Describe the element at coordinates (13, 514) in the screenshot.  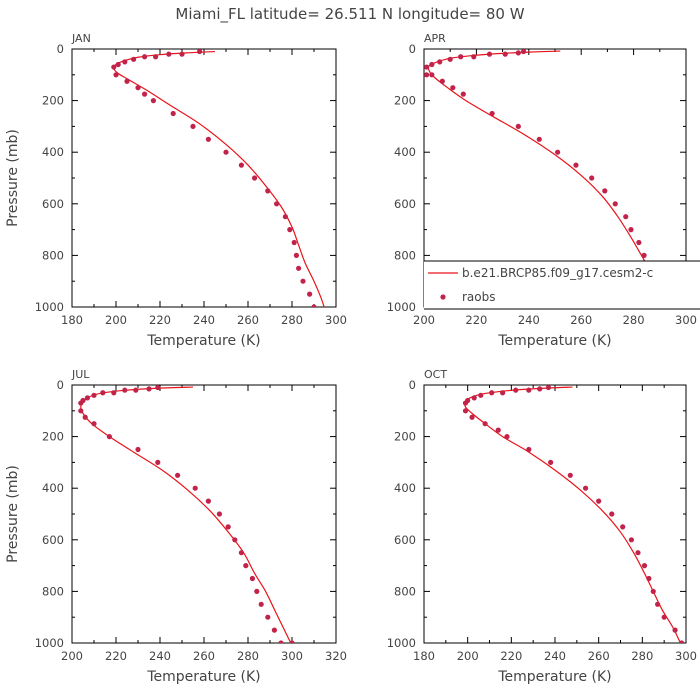
I see `y-axis-title: Pressure (mb)` at that location.